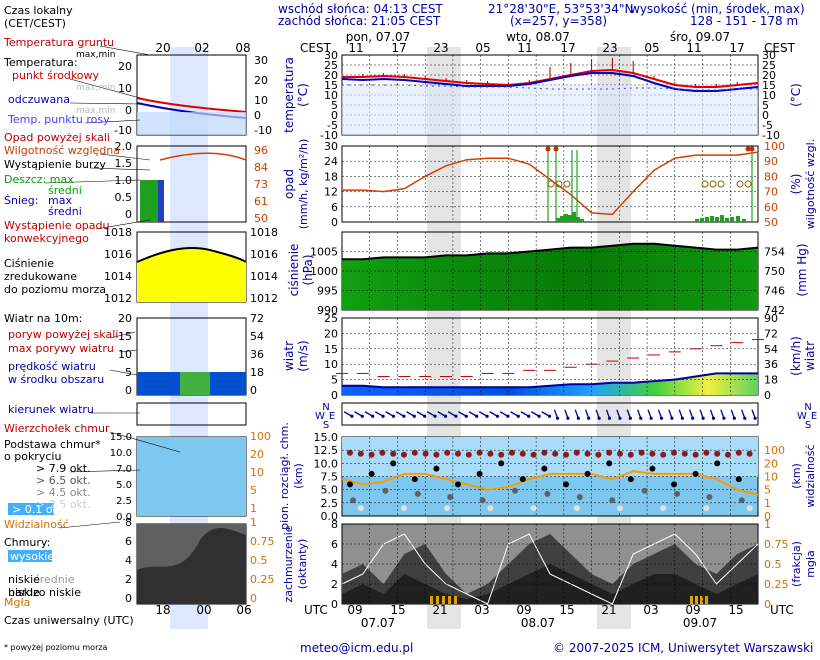 The width and height of the screenshot is (820, 660). I want to click on legend-pressure-line, so click(191, 254).